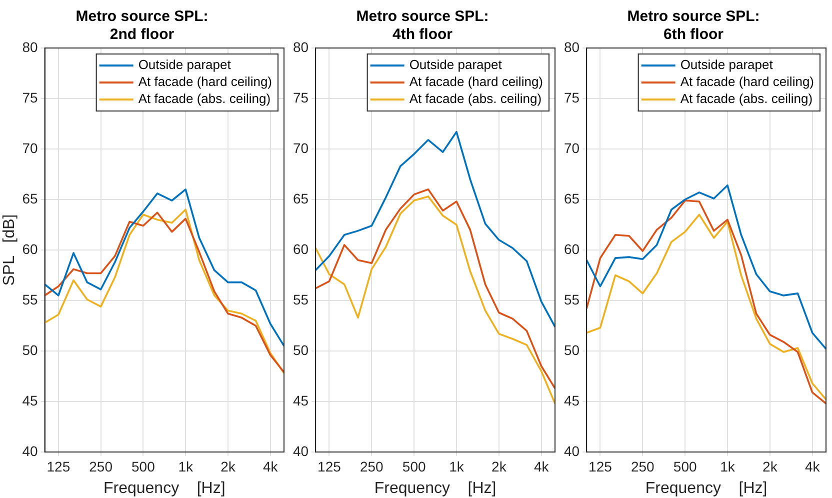 This screenshot has width=832, height=498. I want to click on y-axis-title: SPL [dB], so click(9, 250).